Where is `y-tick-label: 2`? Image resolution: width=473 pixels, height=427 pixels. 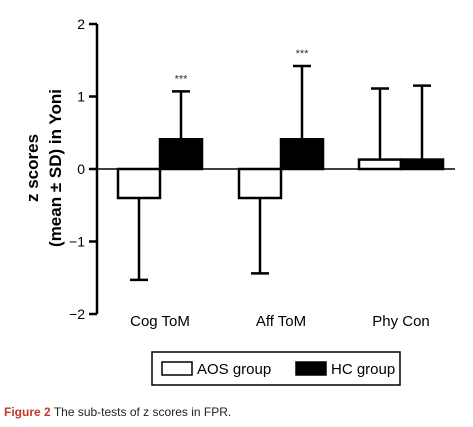 y-tick-label: 2 is located at coordinates (81, 24).